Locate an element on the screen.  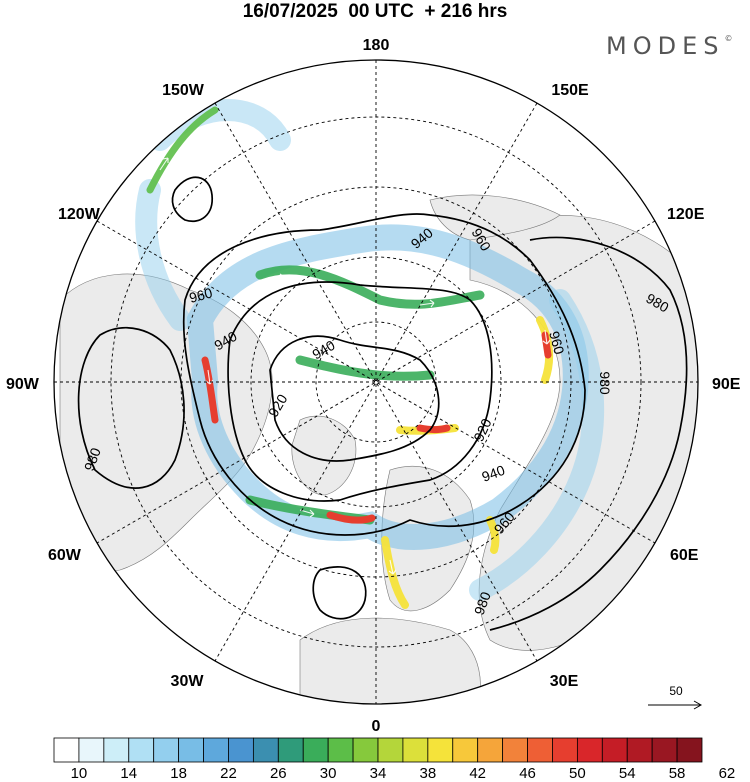
jet-core-red is located at coordinates (376, 427).